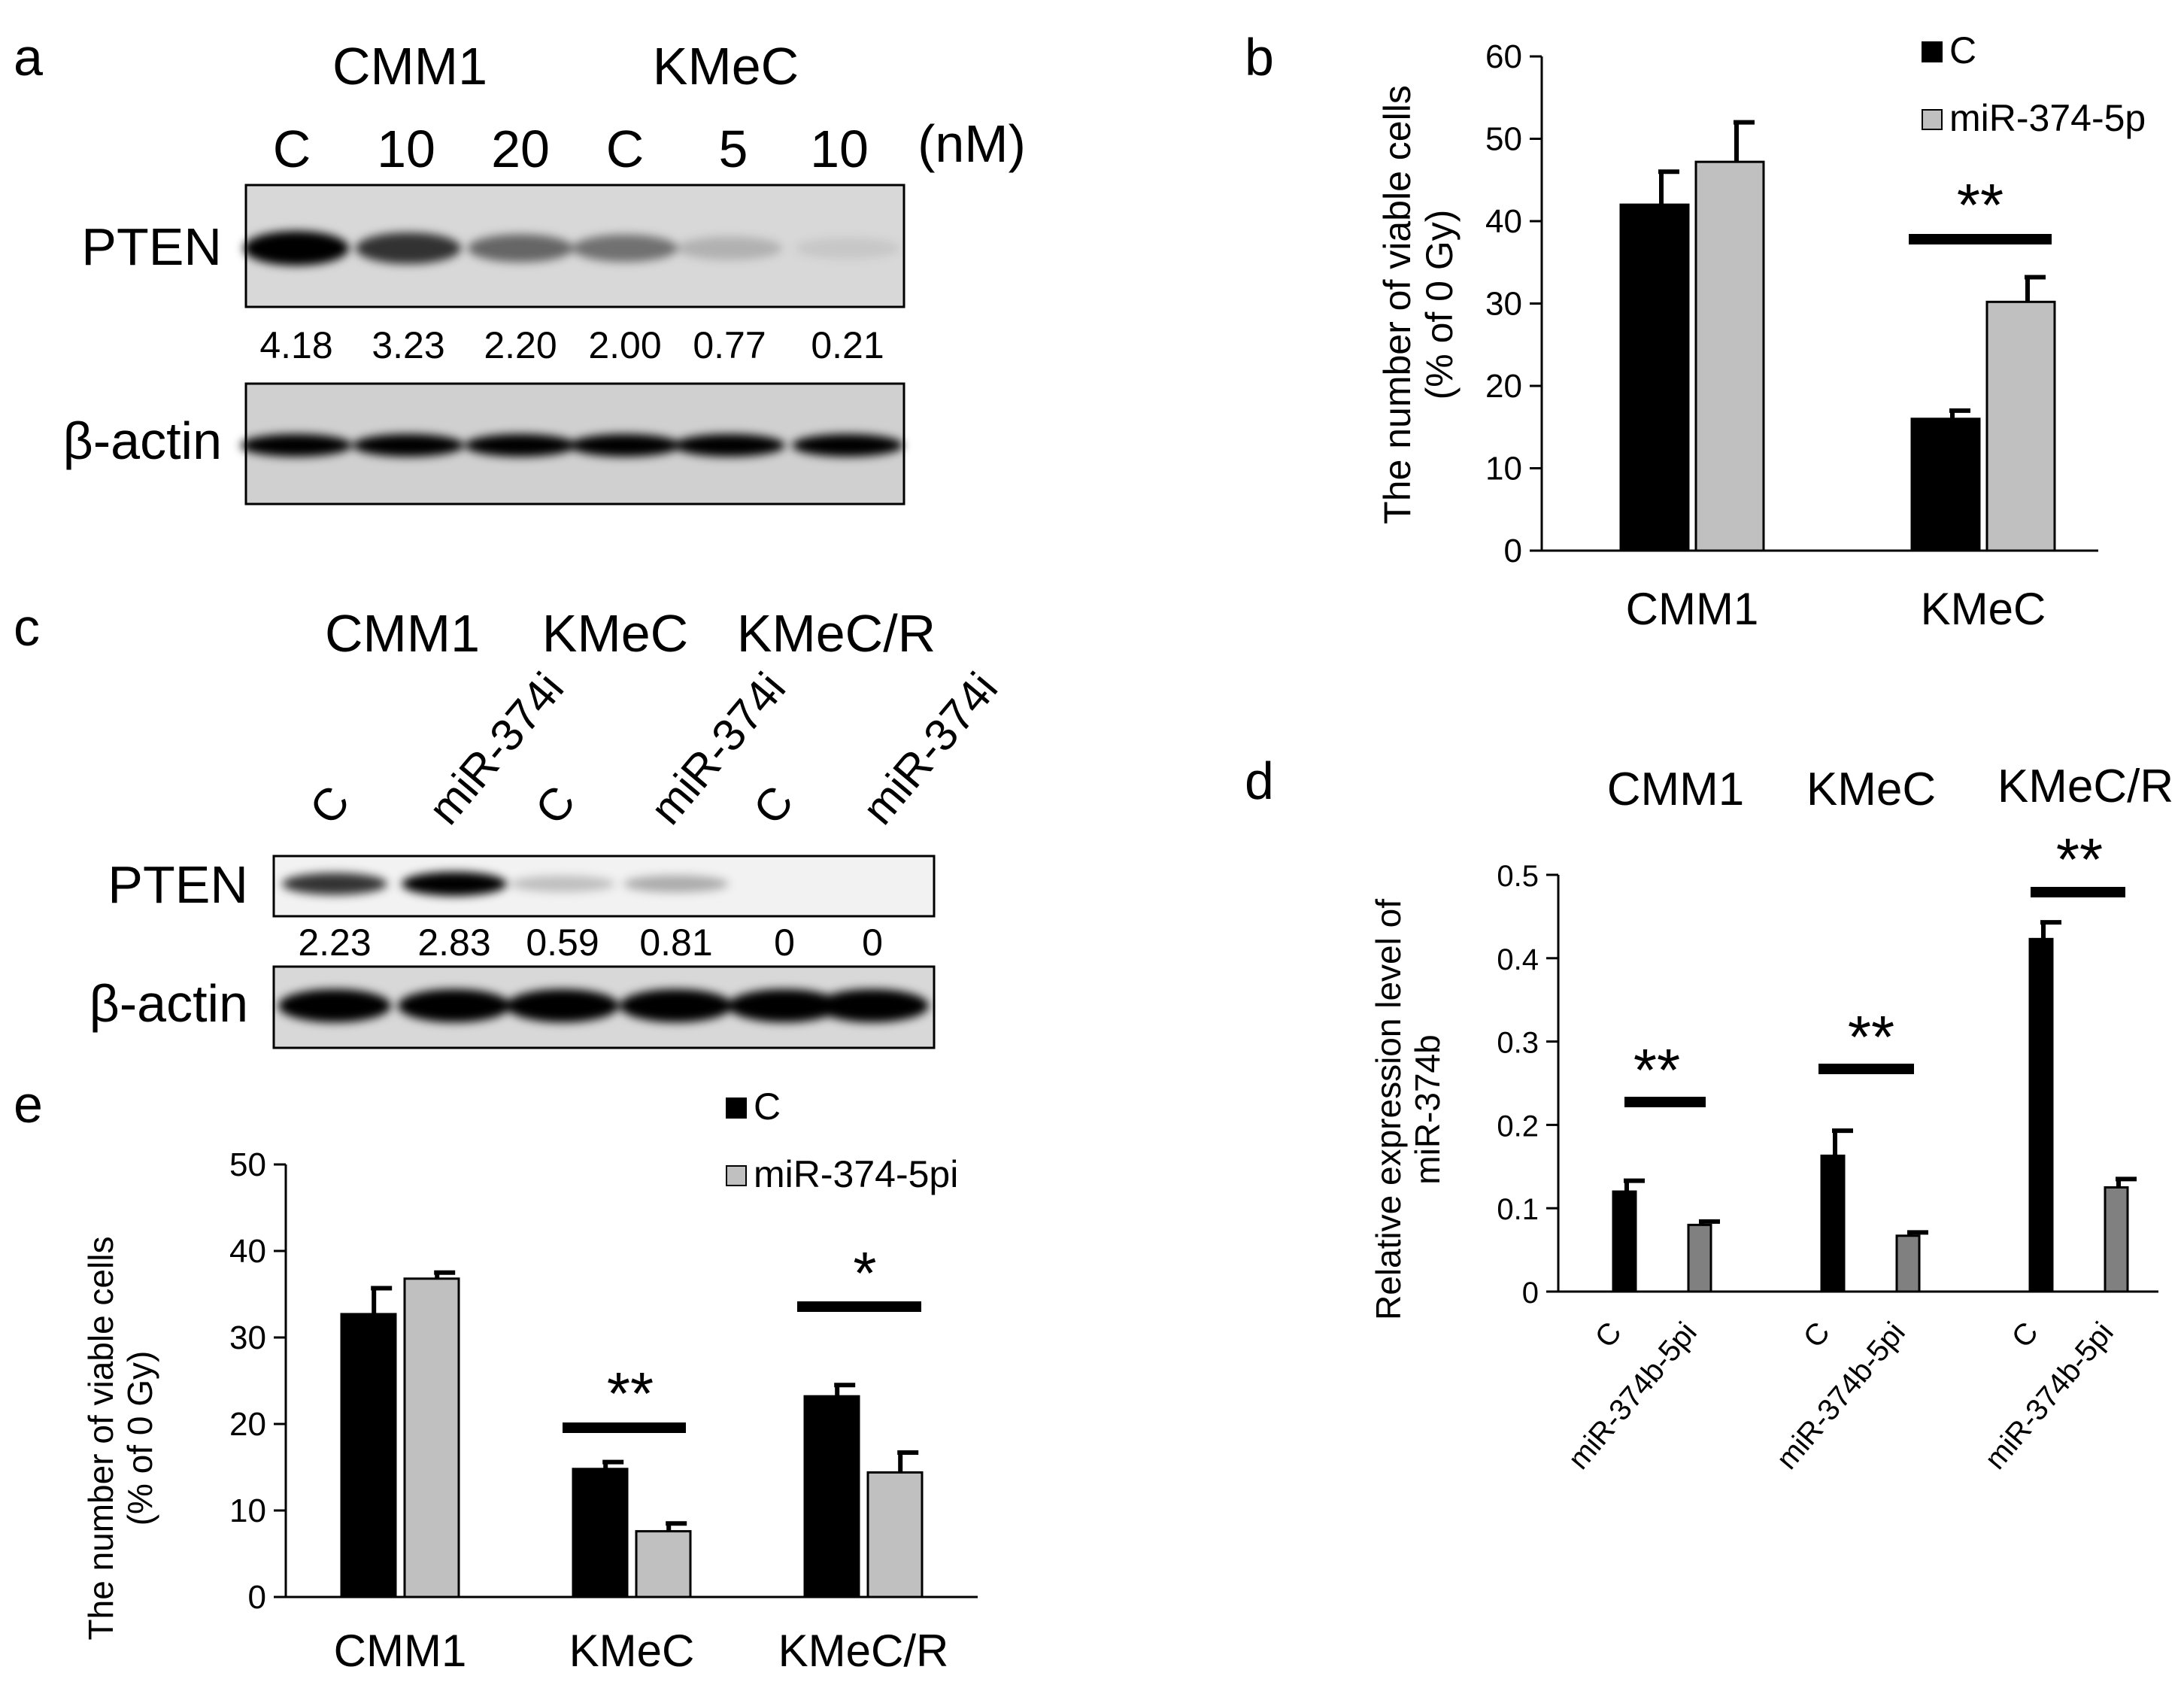 This screenshot has height=1685, width=2184. Describe the element at coordinates (767, 1106) in the screenshot. I see `panel-e-legend-label-c: C` at that location.